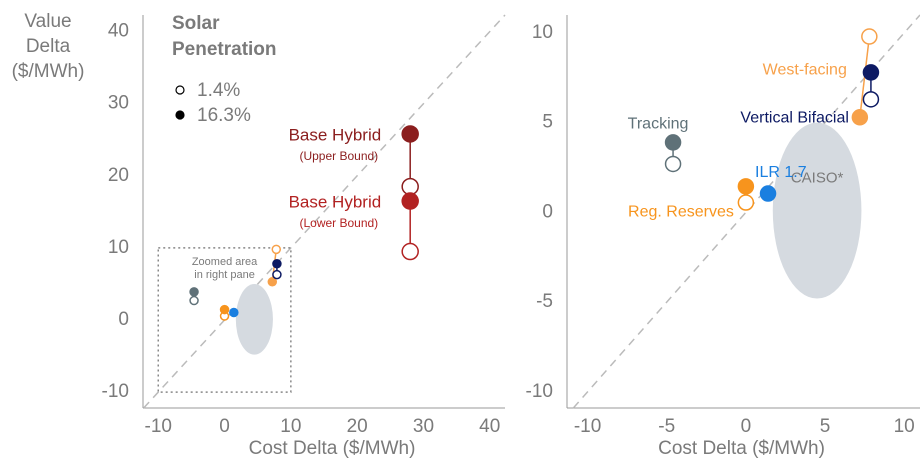 The height and width of the screenshot is (462, 920). I want to click on legend-label: 16.3%, so click(224, 115).